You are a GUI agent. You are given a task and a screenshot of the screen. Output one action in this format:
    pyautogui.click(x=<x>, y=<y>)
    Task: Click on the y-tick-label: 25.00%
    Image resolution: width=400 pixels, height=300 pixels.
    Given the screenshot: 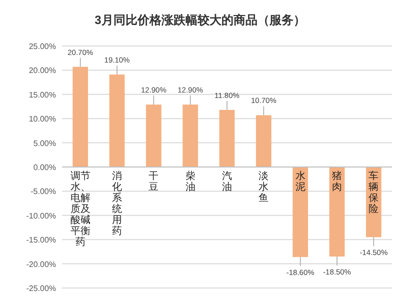 What is the action you would take?
    pyautogui.click(x=42, y=46)
    